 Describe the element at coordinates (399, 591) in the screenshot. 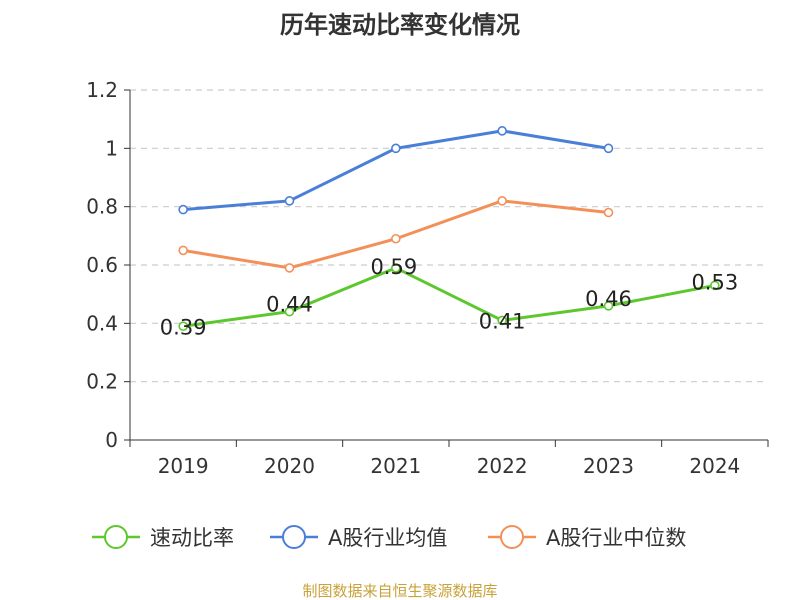

I see `data-source-note: 制图数据来自恒生聚源数据库` at that location.